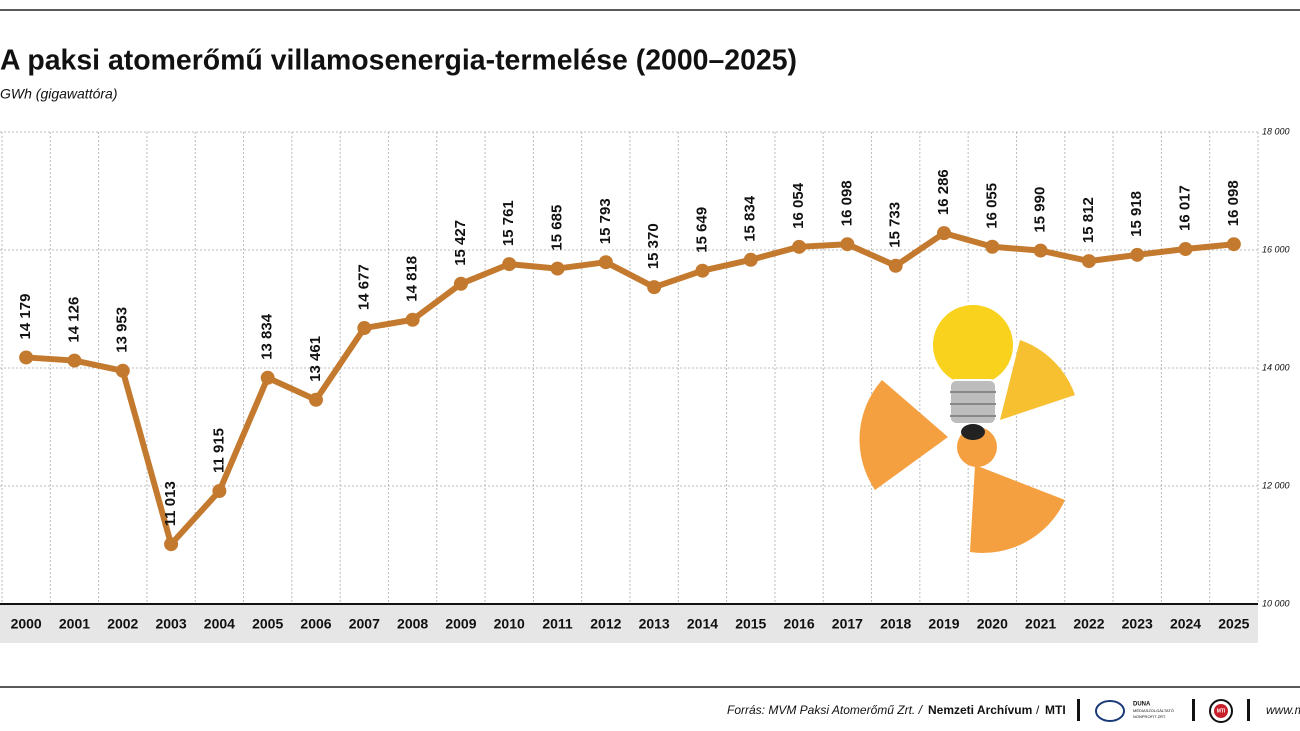  What do you see at coordinates (73, 320) in the screenshot?
I see `data-label: 14 126` at bounding box center [73, 320].